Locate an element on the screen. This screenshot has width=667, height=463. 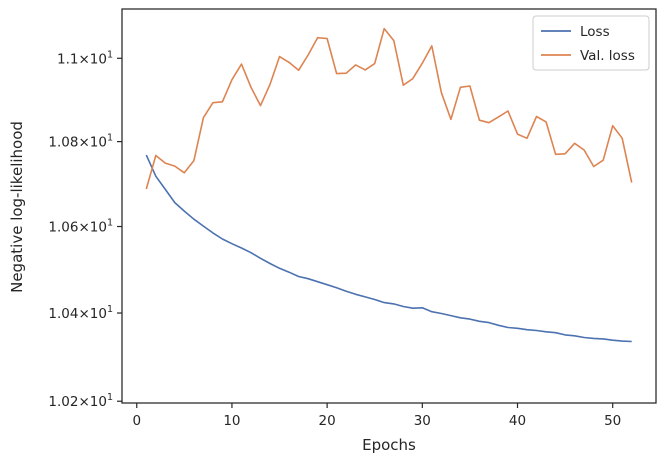
x-tick-label: 20 is located at coordinates (327, 421).